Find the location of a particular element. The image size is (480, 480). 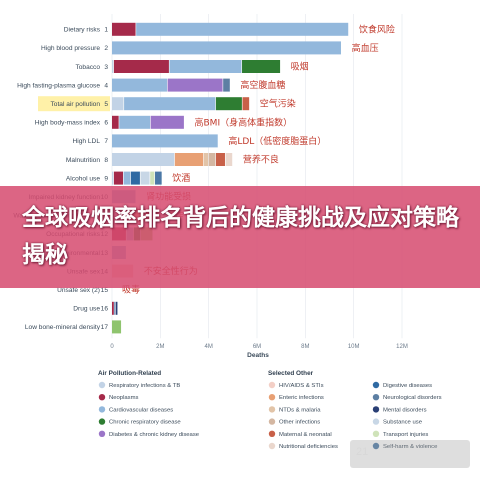

risk-factor-label: Unsafe sex (2) is located at coordinates (78, 290).